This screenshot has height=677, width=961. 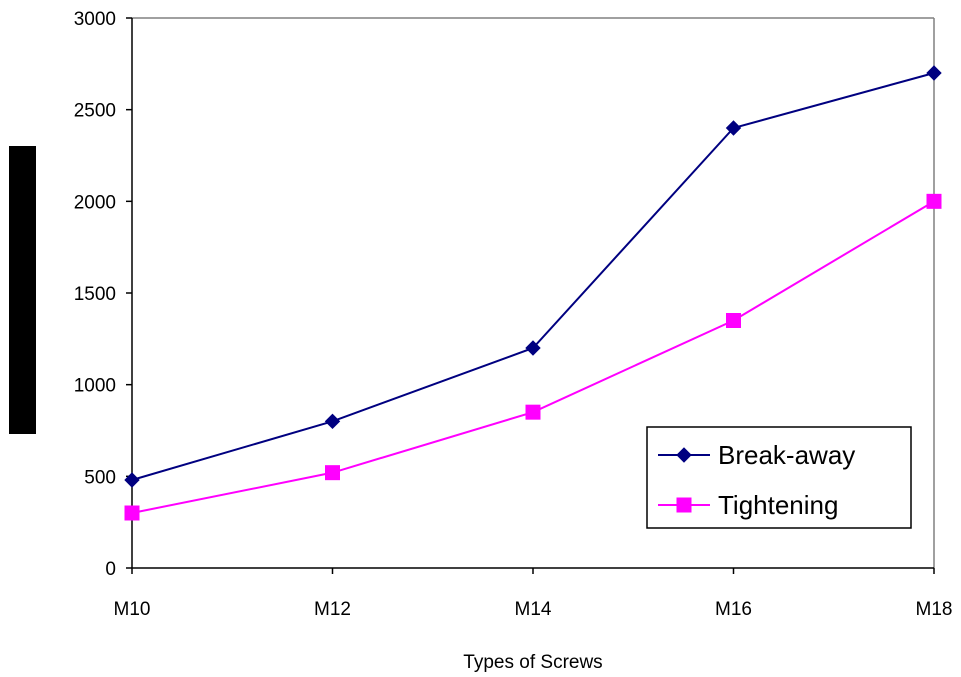 I want to click on y-tick-label: 3000, so click(x=95, y=19).